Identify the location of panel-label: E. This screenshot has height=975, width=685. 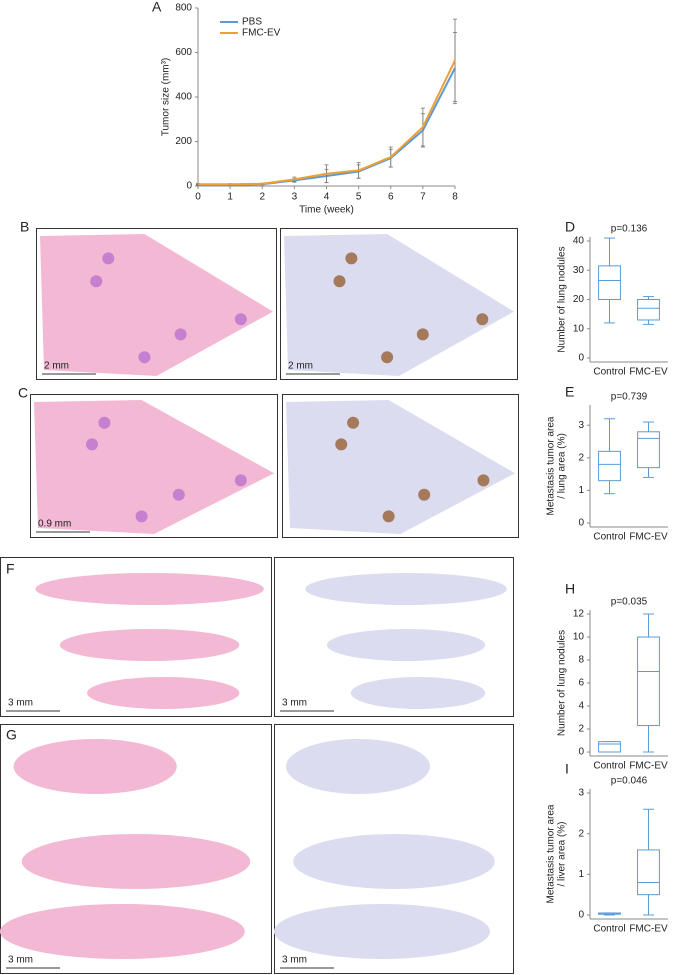
(569, 392).